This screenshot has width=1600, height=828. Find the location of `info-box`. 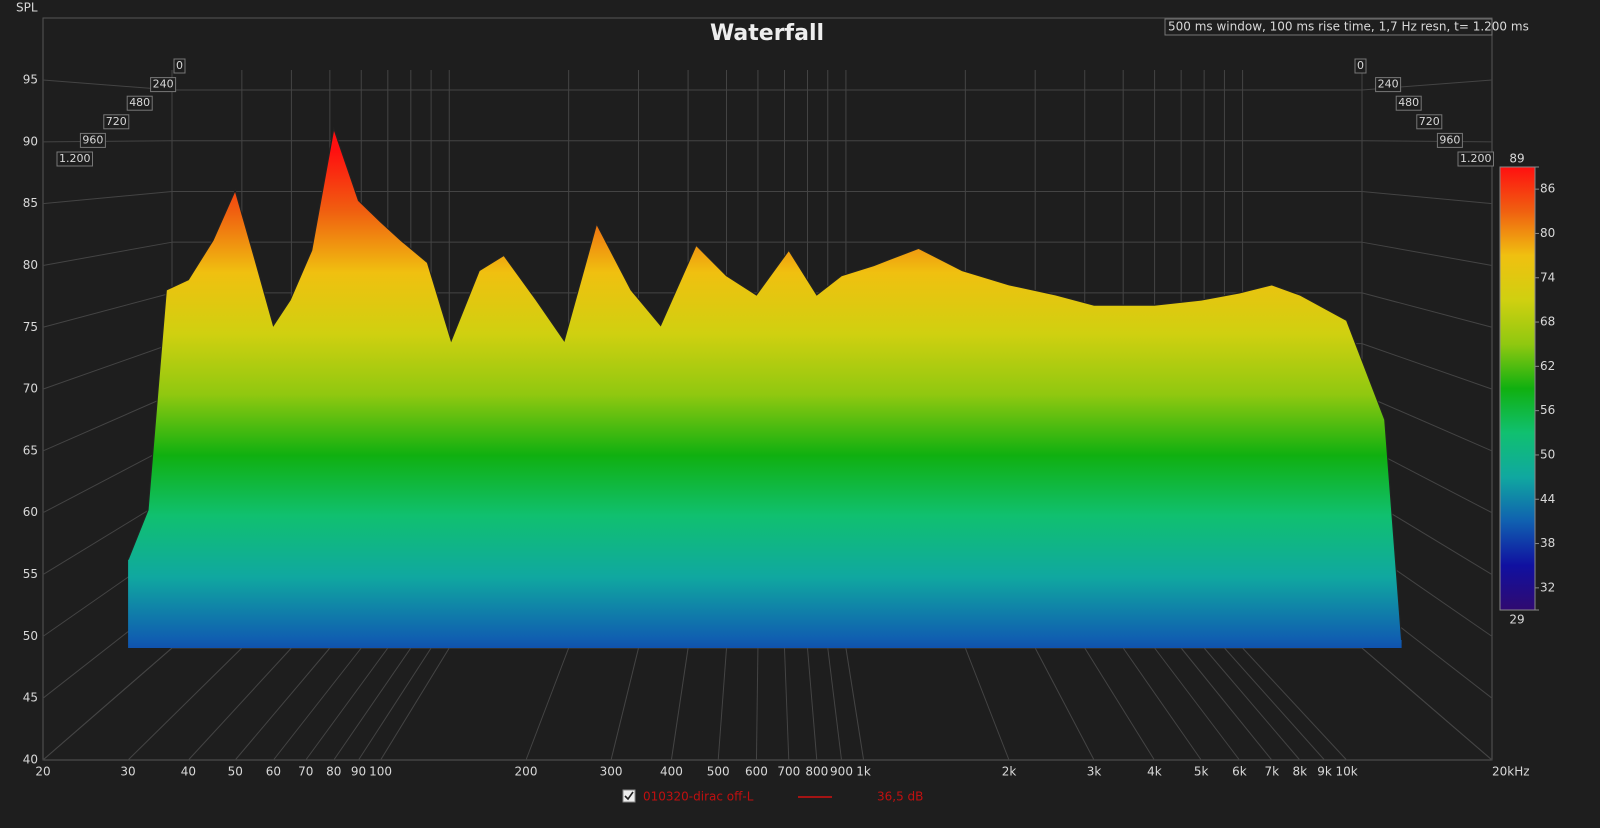

info-box is located at coordinates (1328, 27).